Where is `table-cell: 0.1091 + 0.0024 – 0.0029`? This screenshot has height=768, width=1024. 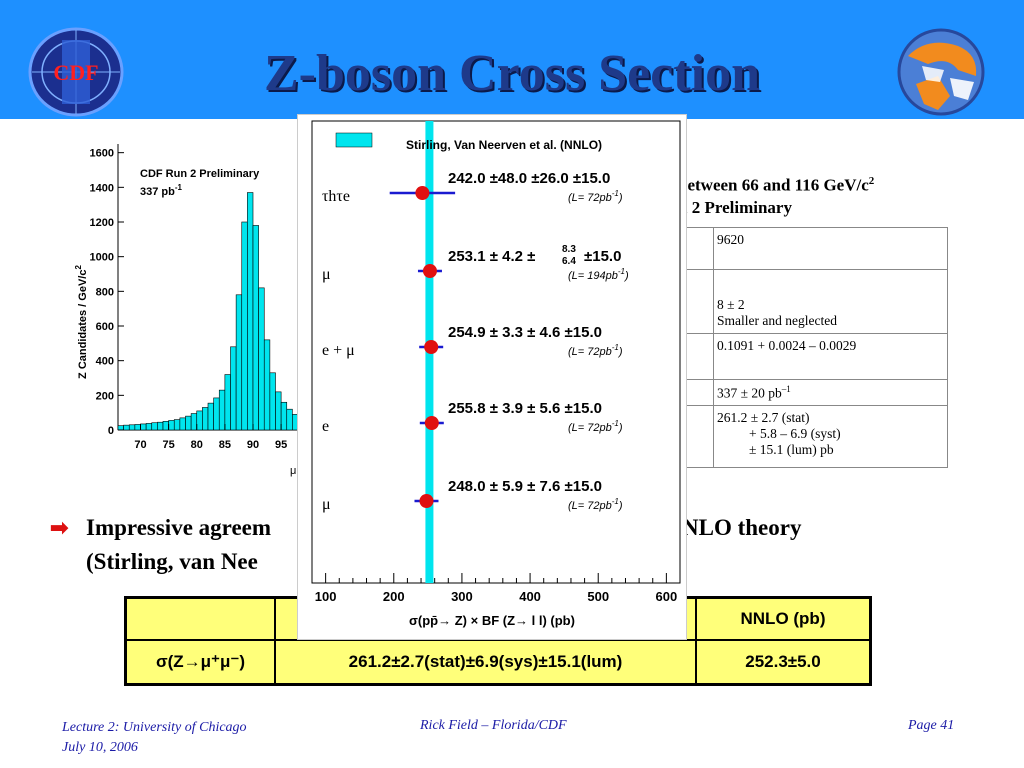 table-cell: 0.1091 + 0.0024 – 0.0029 is located at coordinates (830, 356).